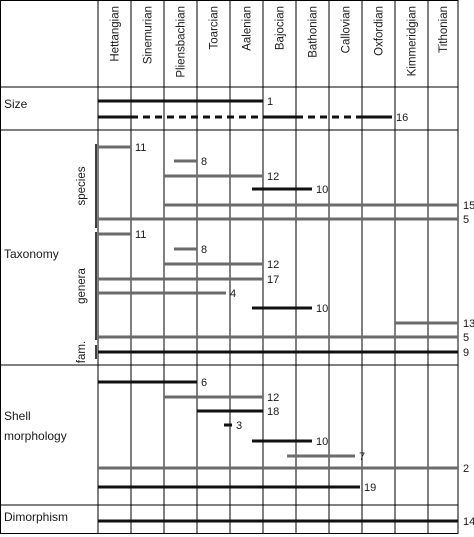 The image size is (474, 537). Describe the element at coordinates (273, 280) in the screenshot. I see `range-bar-label: 17` at that location.